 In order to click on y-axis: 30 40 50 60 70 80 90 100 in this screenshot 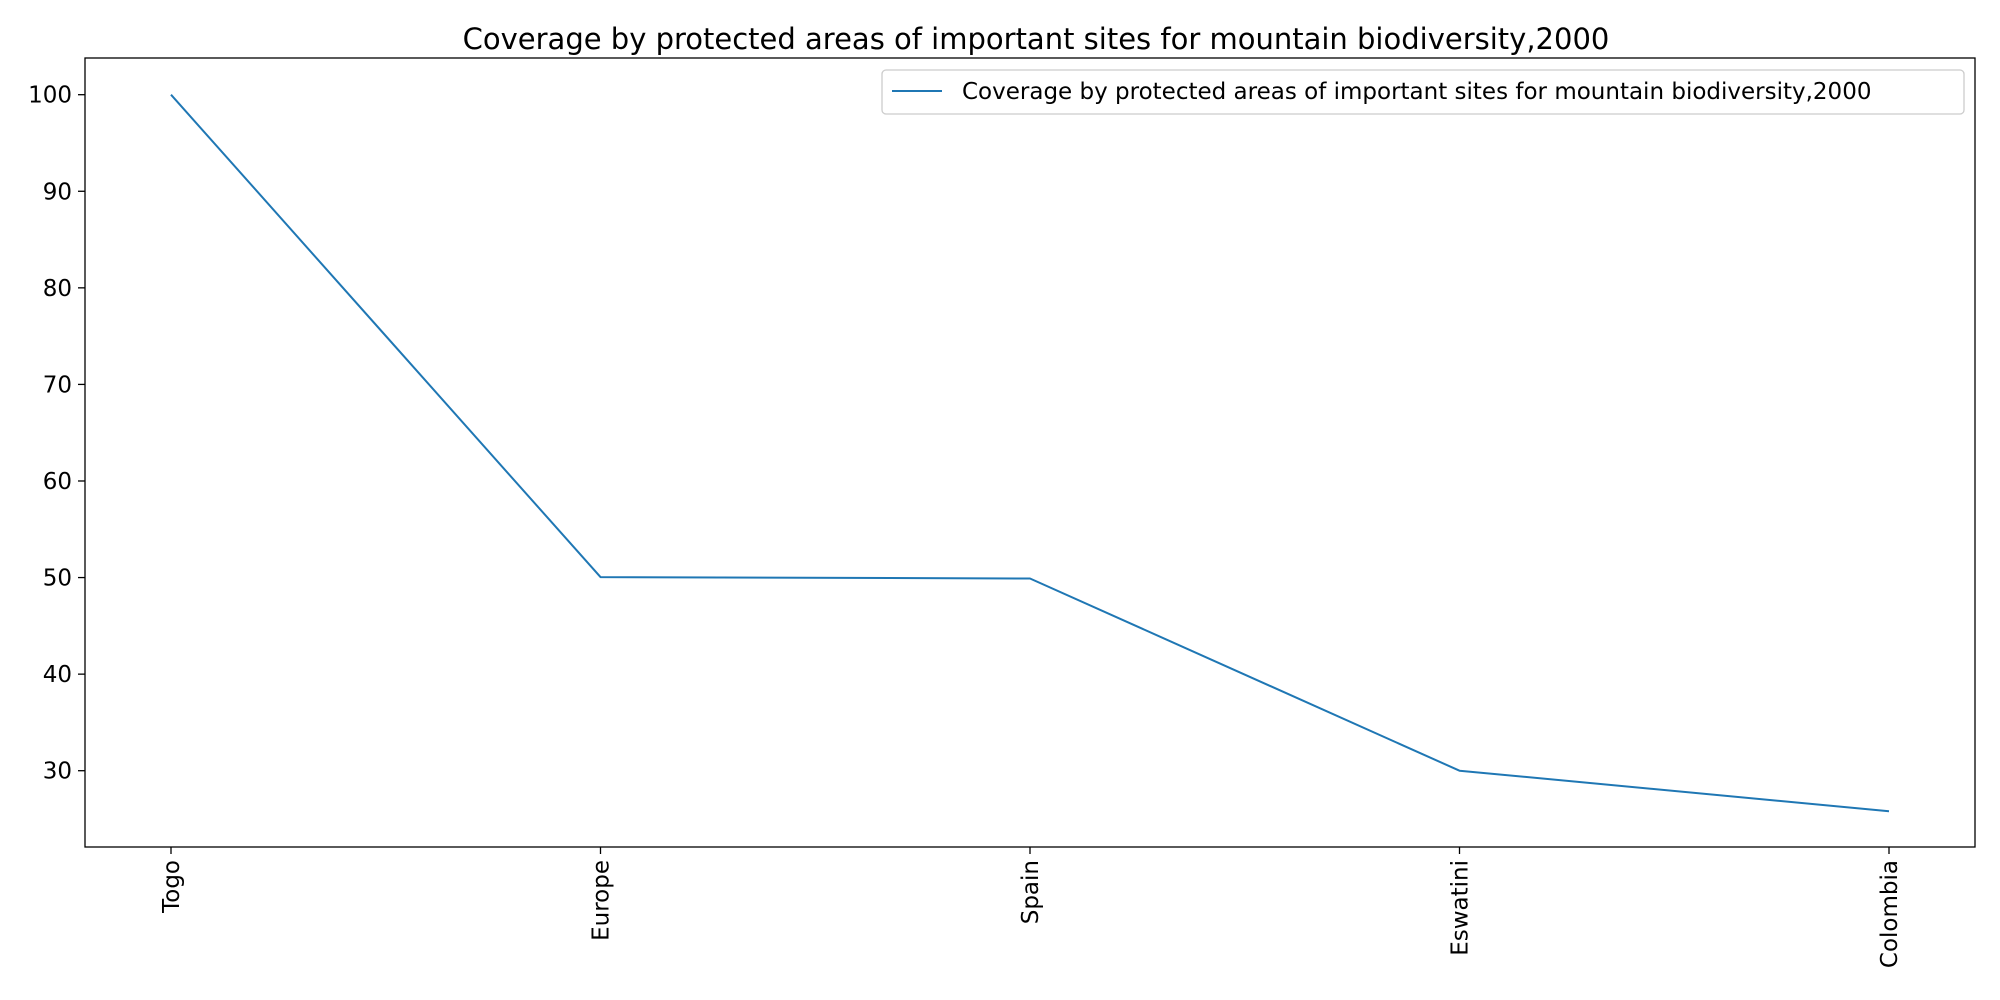, I will do `click(56, 434)`.